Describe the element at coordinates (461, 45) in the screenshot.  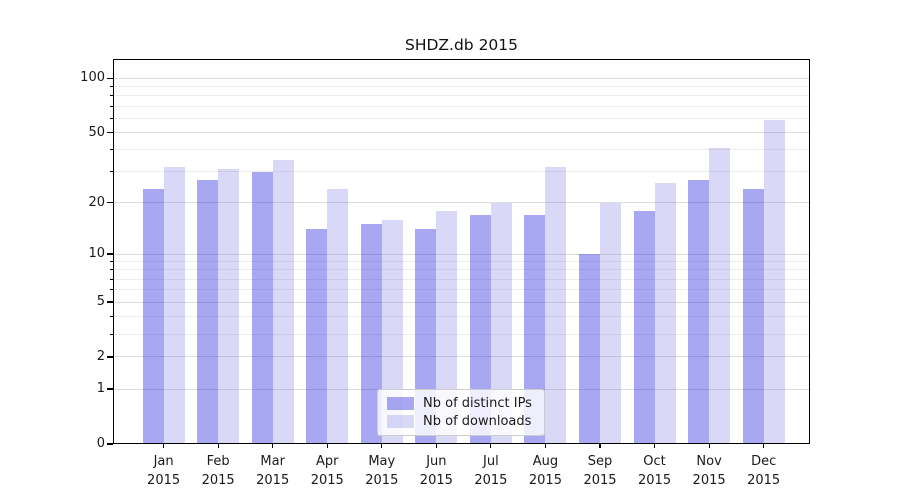
I see `chart-title: SHDZ.db 2015` at that location.